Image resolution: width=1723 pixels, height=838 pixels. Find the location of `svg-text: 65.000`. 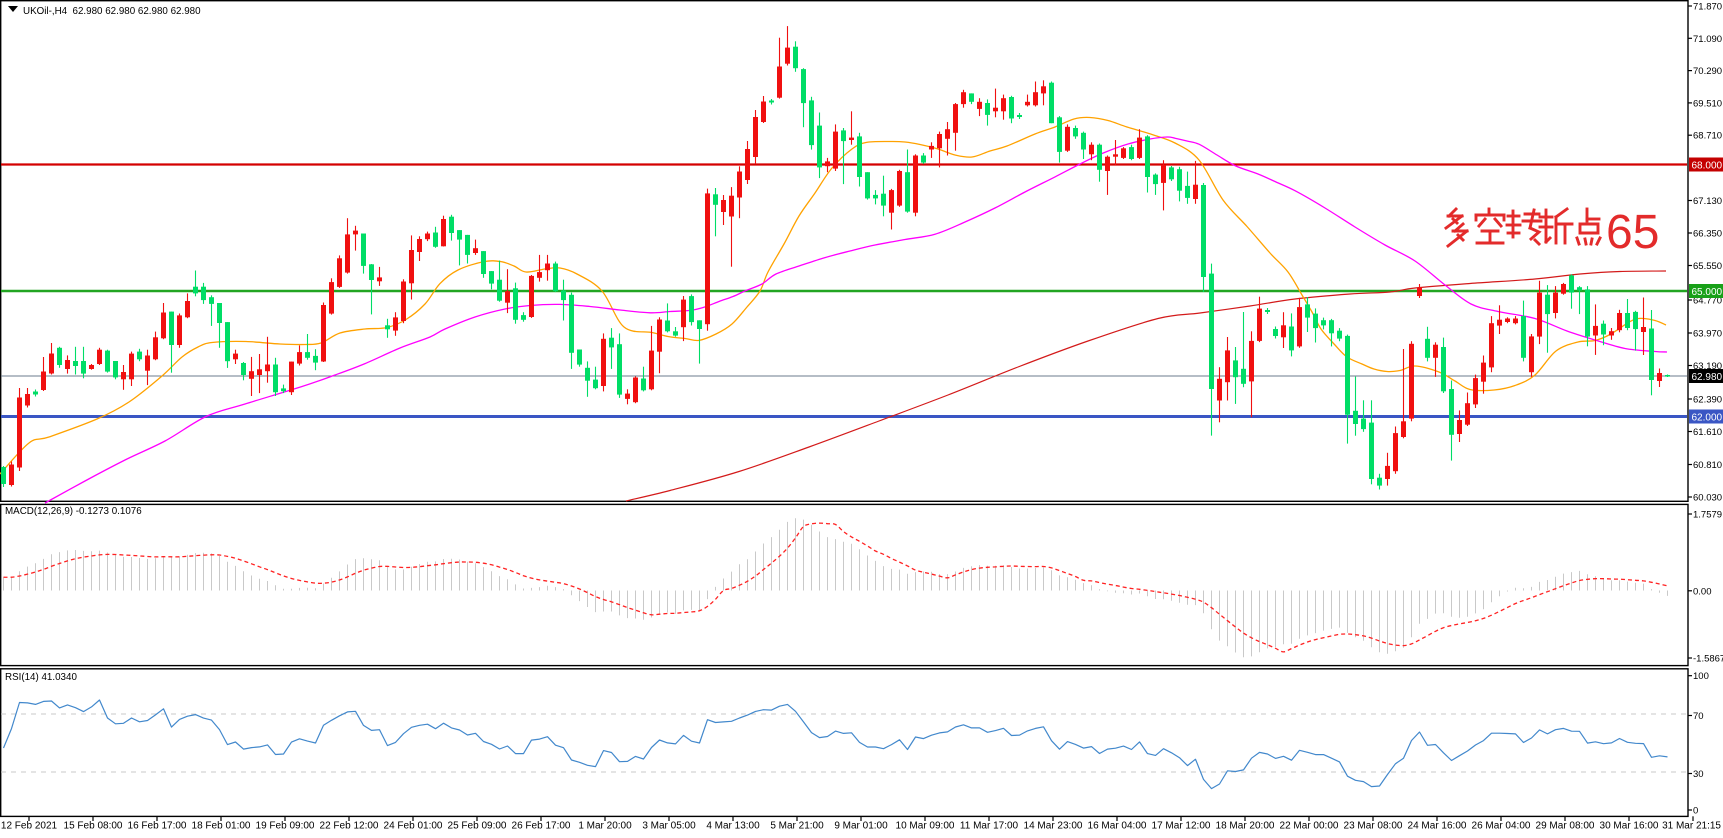

svg-text: 65.000 is located at coordinates (1707, 292).